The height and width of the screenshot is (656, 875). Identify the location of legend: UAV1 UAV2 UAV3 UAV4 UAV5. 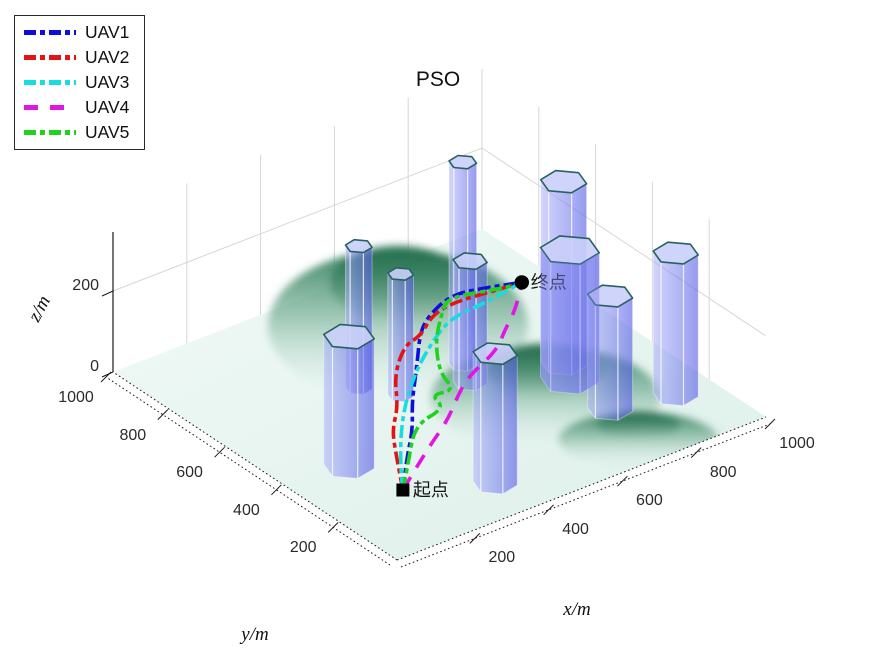
(79, 82).